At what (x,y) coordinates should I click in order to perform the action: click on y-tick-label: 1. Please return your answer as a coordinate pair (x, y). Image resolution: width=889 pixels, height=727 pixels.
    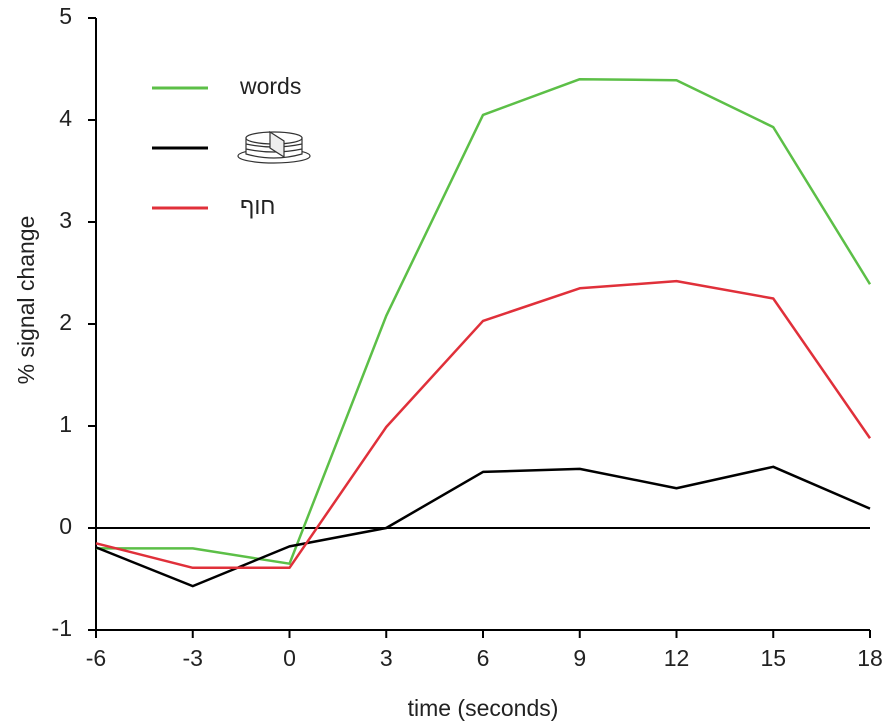
    Looking at the image, I should click on (65, 424).